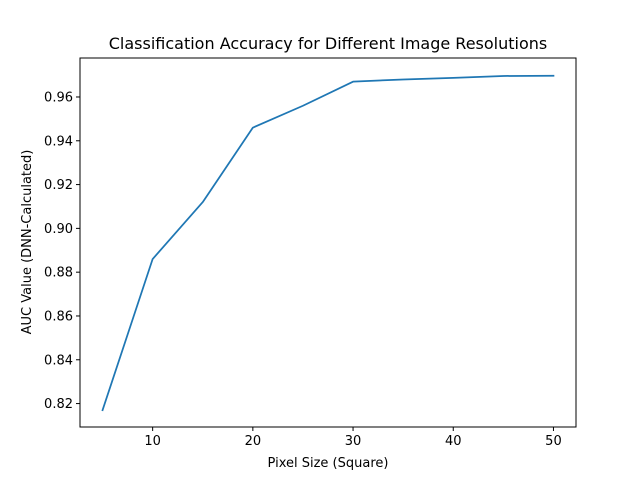 The height and width of the screenshot is (480, 640). What do you see at coordinates (62, 251) in the screenshot?
I see `y-axis-ticks: 0.82 0.84 0.86 0.88 0.90 0.92 0.94 0.96` at bounding box center [62, 251].